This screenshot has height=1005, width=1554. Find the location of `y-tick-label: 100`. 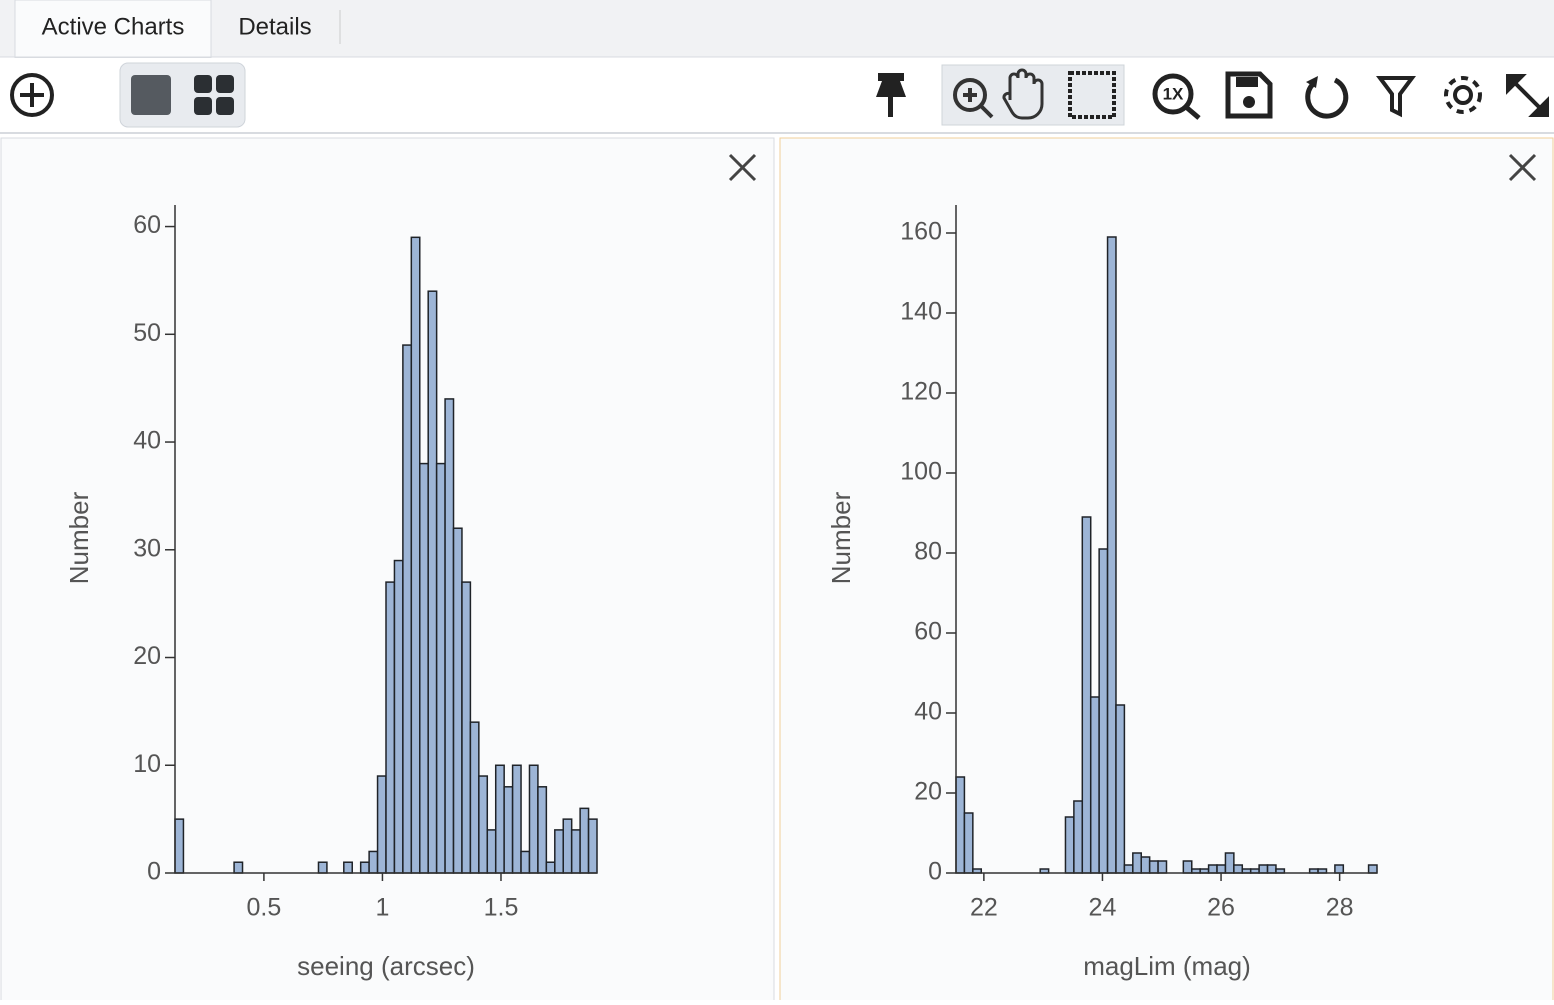

y-tick-label: 100 is located at coordinates (921, 472).